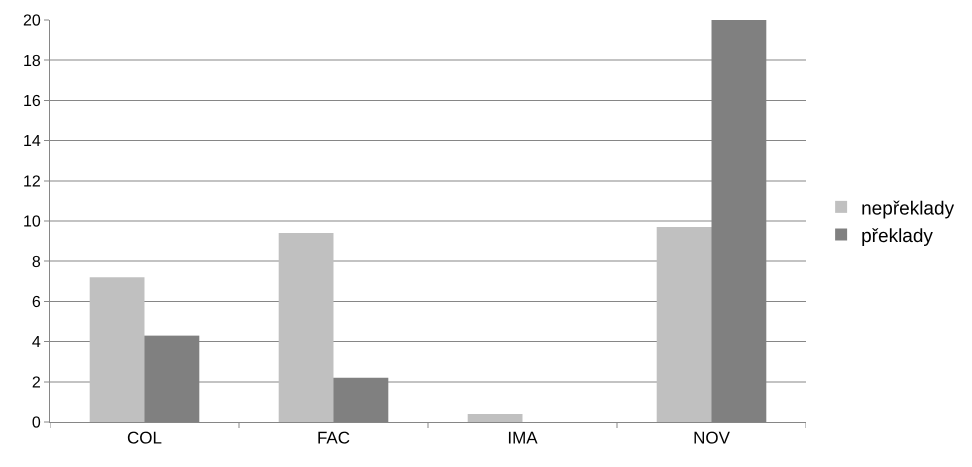 The image size is (972, 467). I want to click on y-tick-label: 8, so click(36, 262).